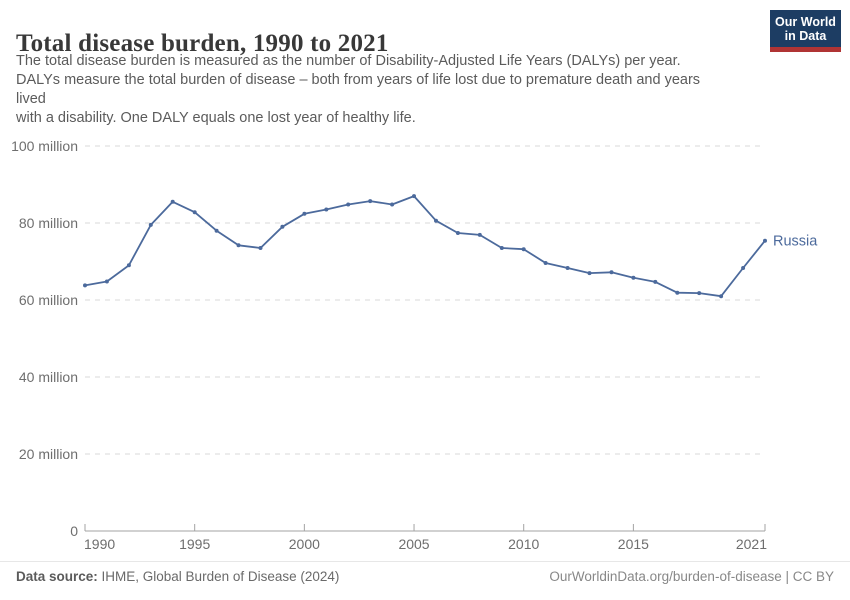 Image resolution: width=850 pixels, height=600 pixels. What do you see at coordinates (633, 277) in the screenshot?
I see `data-point-2015` at bounding box center [633, 277].